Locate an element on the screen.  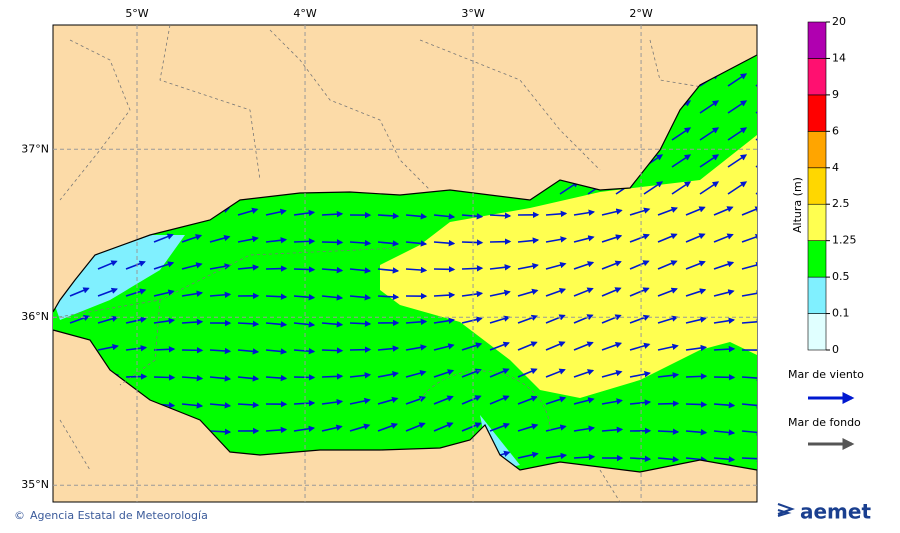
logo-icon is located at coordinates (786, 510).